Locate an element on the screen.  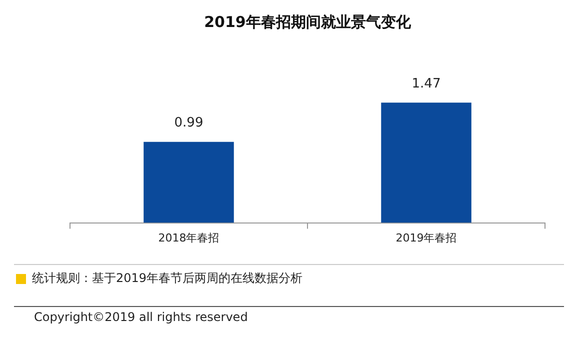
data-label: 0.99 is located at coordinates (189, 123).